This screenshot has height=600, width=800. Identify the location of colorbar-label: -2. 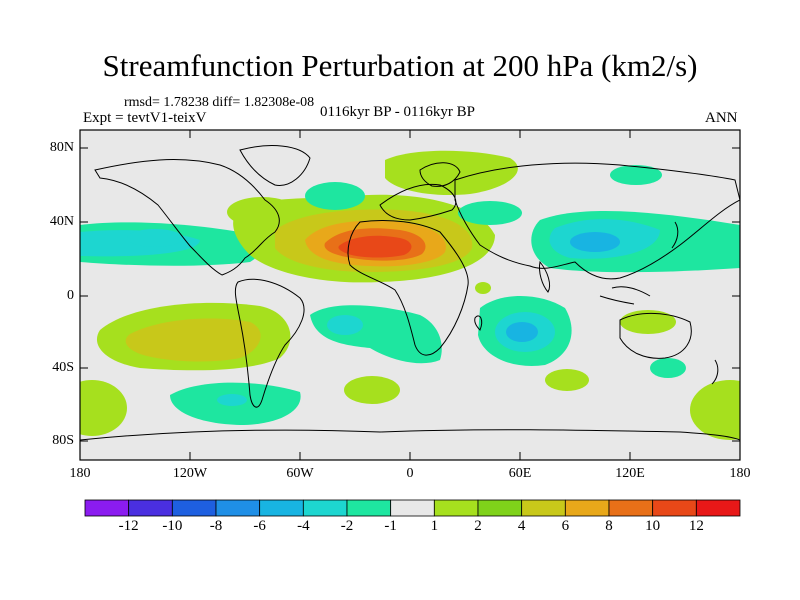
(347, 526).